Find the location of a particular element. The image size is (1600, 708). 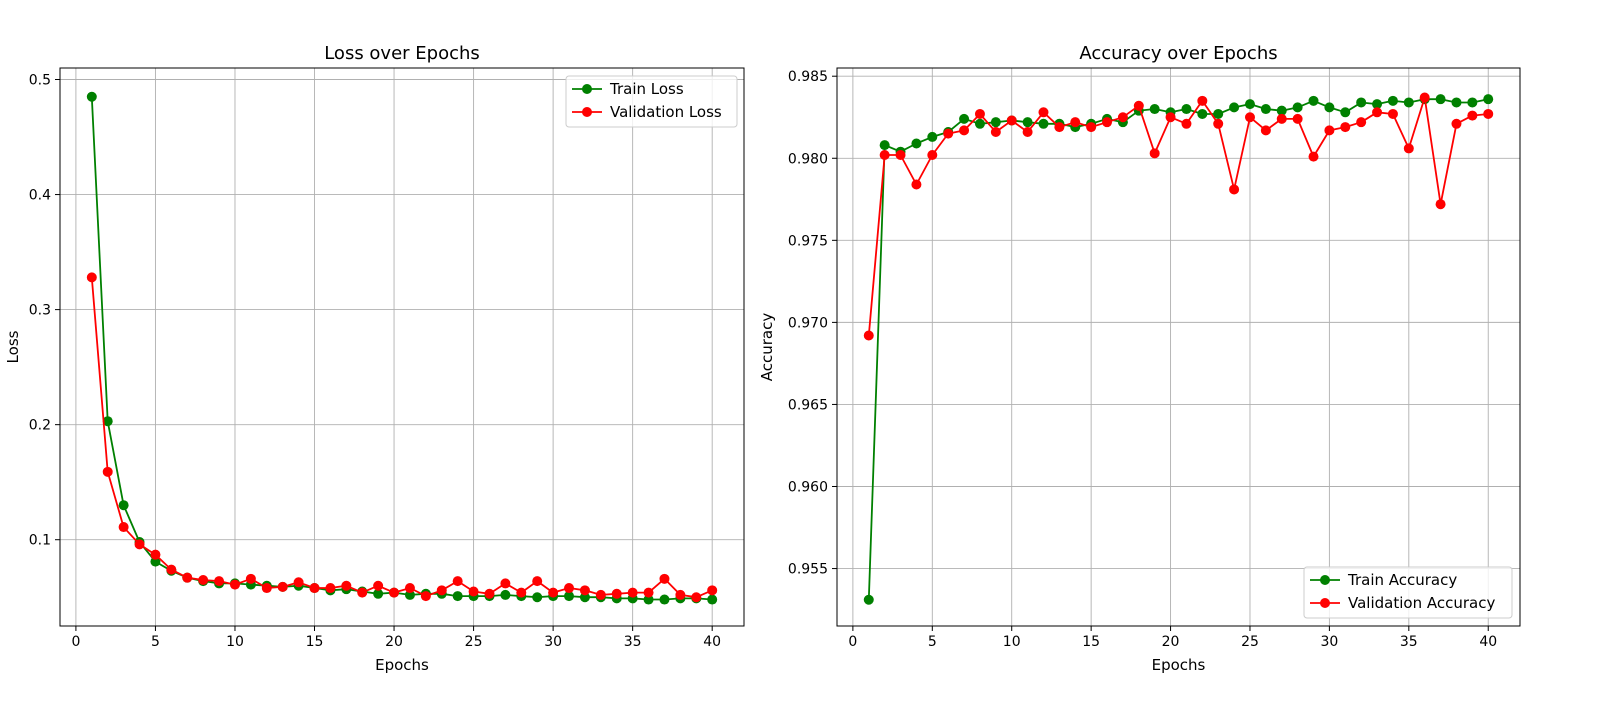

accuracy-y-tick-label: 0.975 is located at coordinates (808, 241).